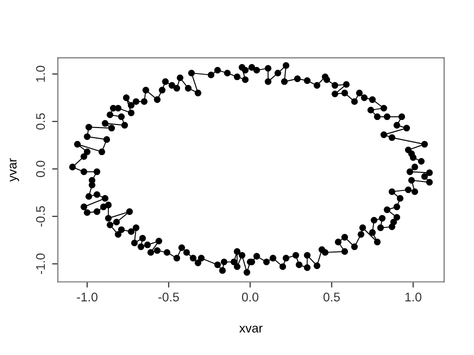 Image resolution: width=474 pixels, height=355 pixels. Describe the element at coordinates (87, 297) in the screenshot. I see `x-tick-label: -1.0` at that location.